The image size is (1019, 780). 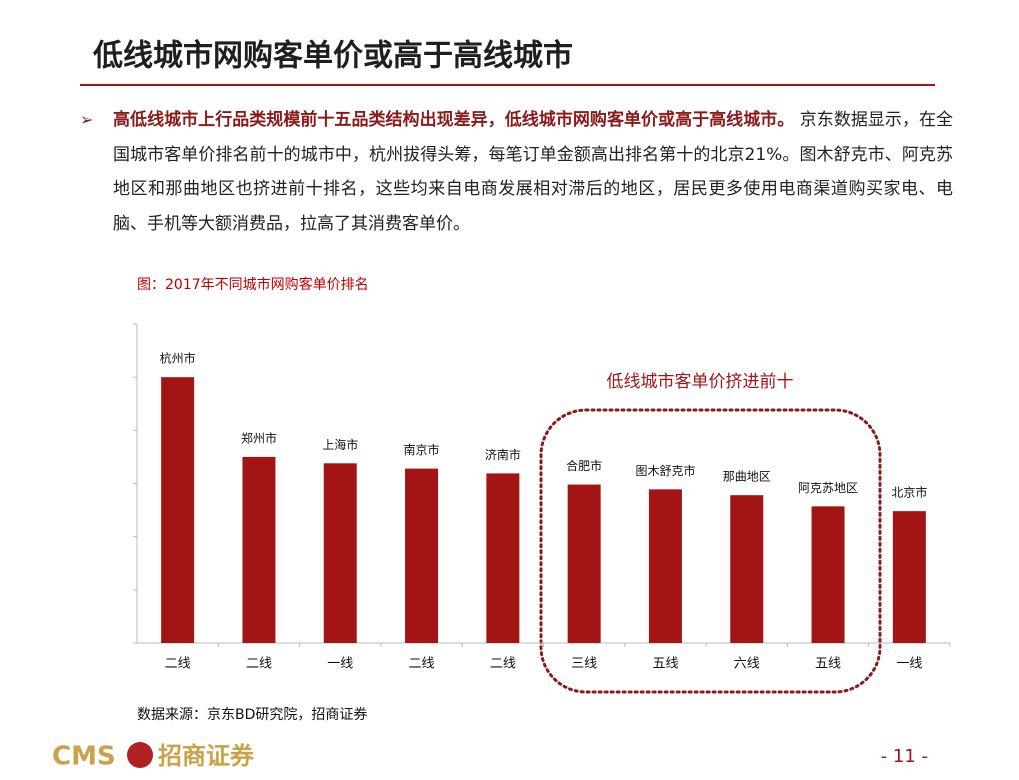 What do you see at coordinates (206, 756) in the screenshot?
I see `company: 招商证券` at bounding box center [206, 756].